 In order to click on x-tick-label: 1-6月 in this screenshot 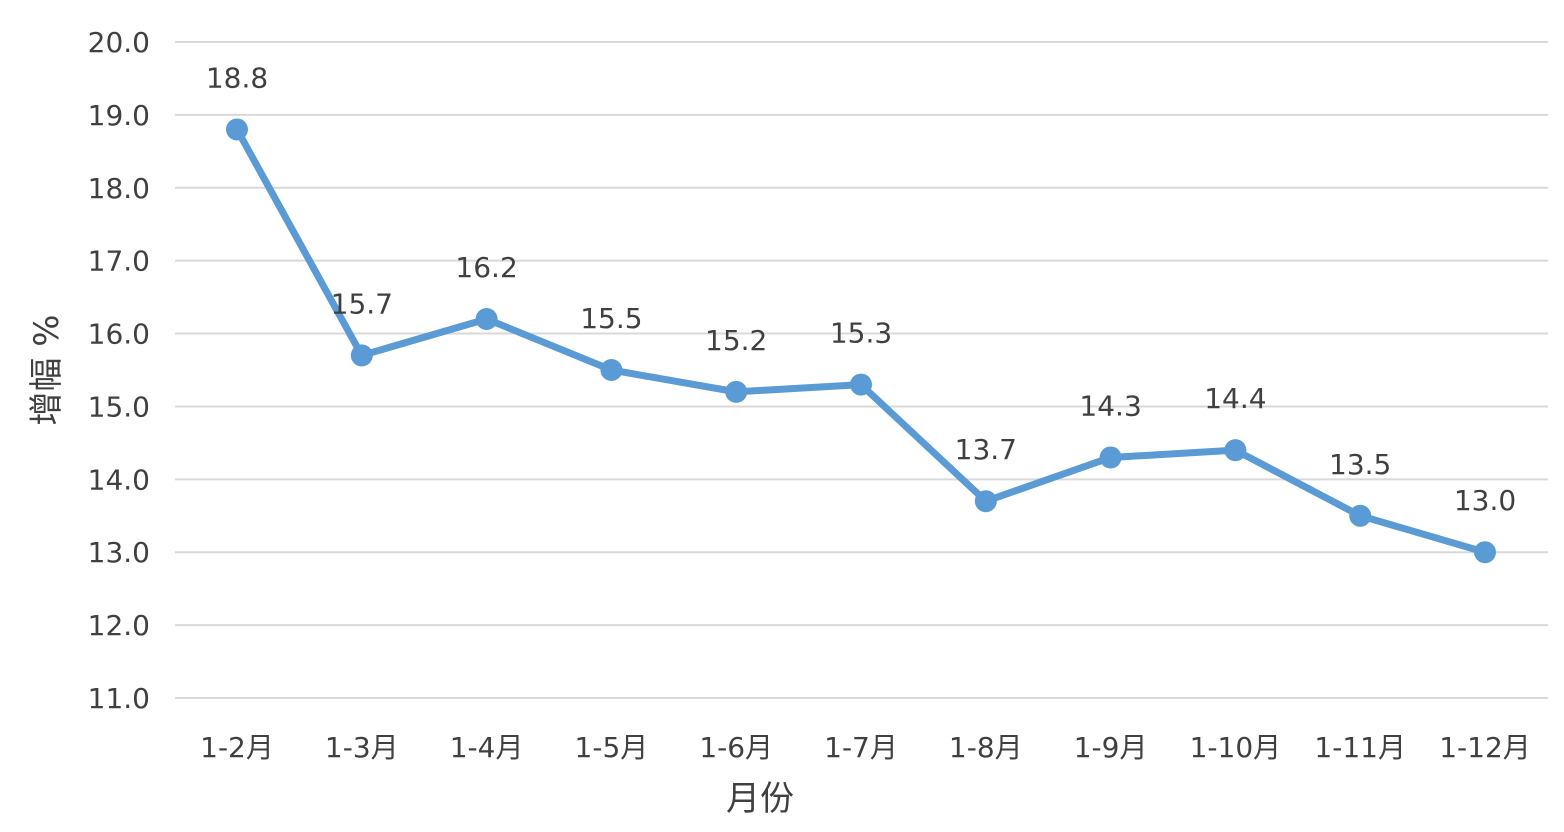, I will do `click(736, 747)`.